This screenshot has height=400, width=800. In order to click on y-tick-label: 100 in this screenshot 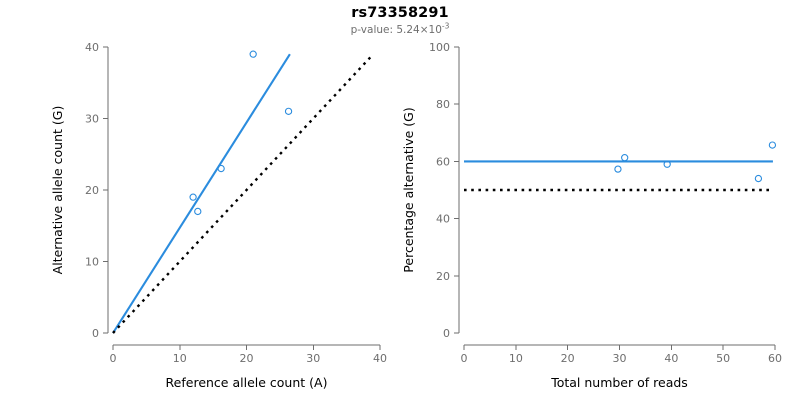, I will do `click(439, 47)`.